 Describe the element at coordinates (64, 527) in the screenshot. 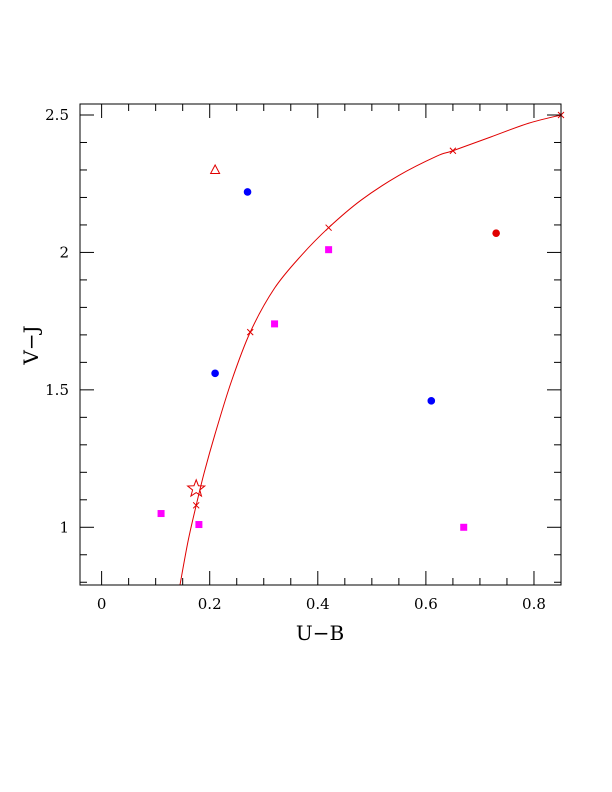

I see `y-tick-label: 1` at that location.